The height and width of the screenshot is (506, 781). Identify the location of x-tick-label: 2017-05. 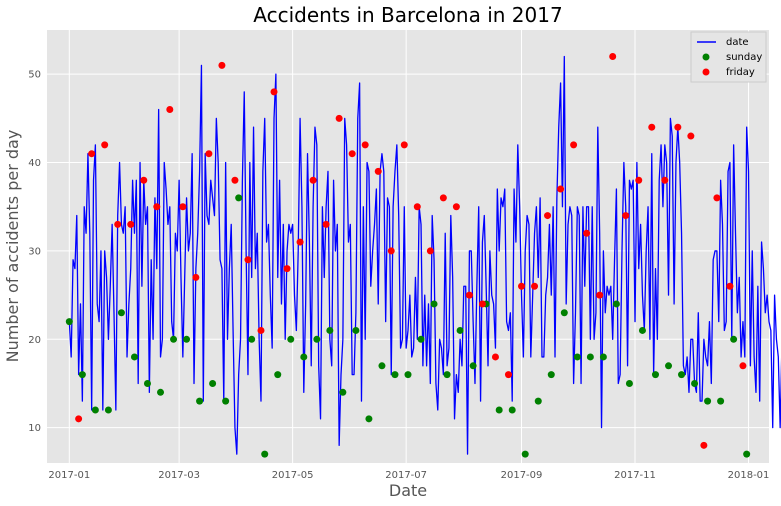
(293, 475).